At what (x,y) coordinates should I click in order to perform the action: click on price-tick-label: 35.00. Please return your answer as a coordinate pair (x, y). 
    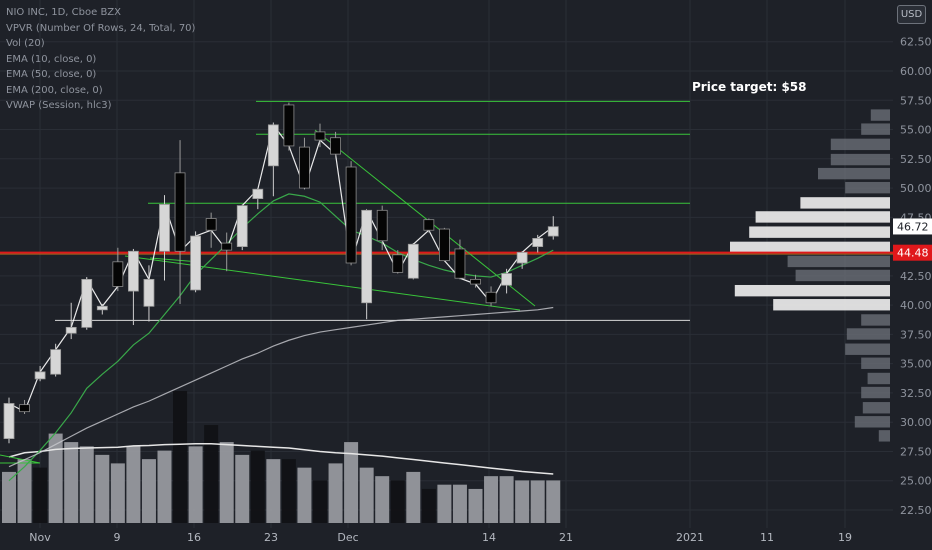
    Looking at the image, I should click on (916, 364).